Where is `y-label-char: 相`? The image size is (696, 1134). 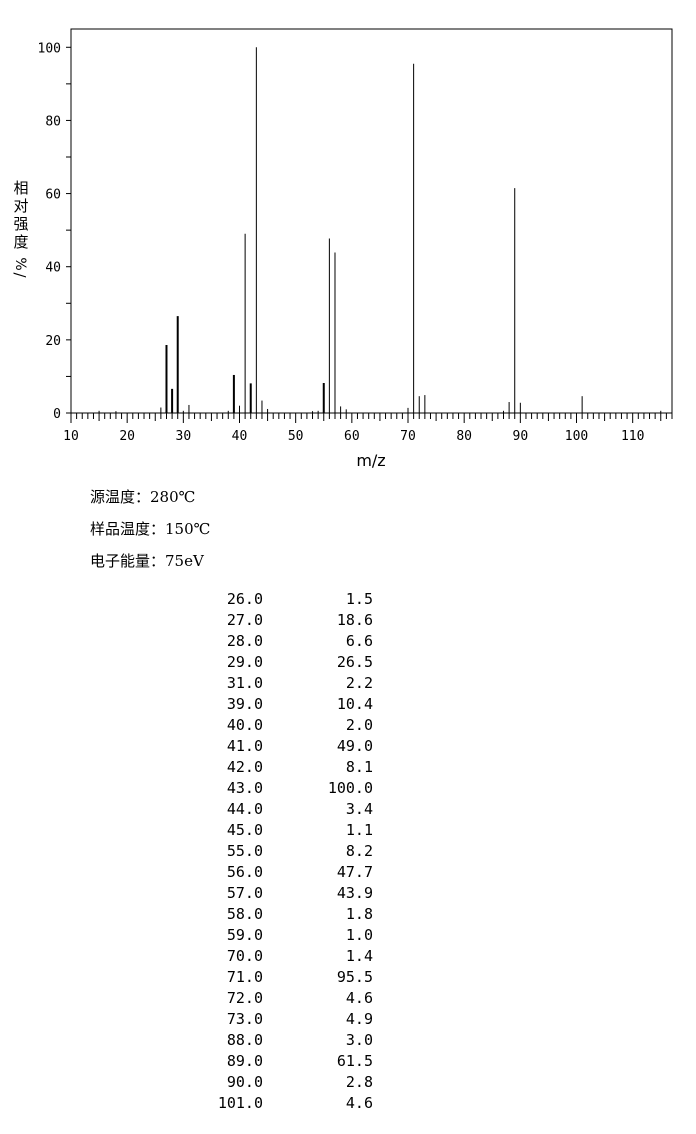 y-label-char: 相 is located at coordinates (20, 188).